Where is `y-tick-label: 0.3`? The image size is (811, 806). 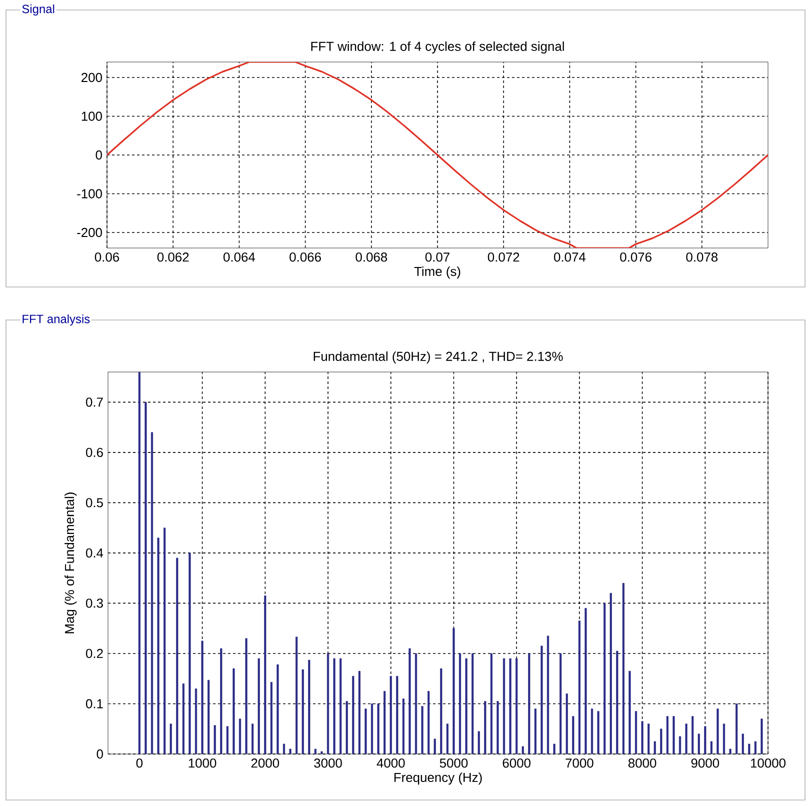 y-tick-label: 0.3 is located at coordinates (94, 603).